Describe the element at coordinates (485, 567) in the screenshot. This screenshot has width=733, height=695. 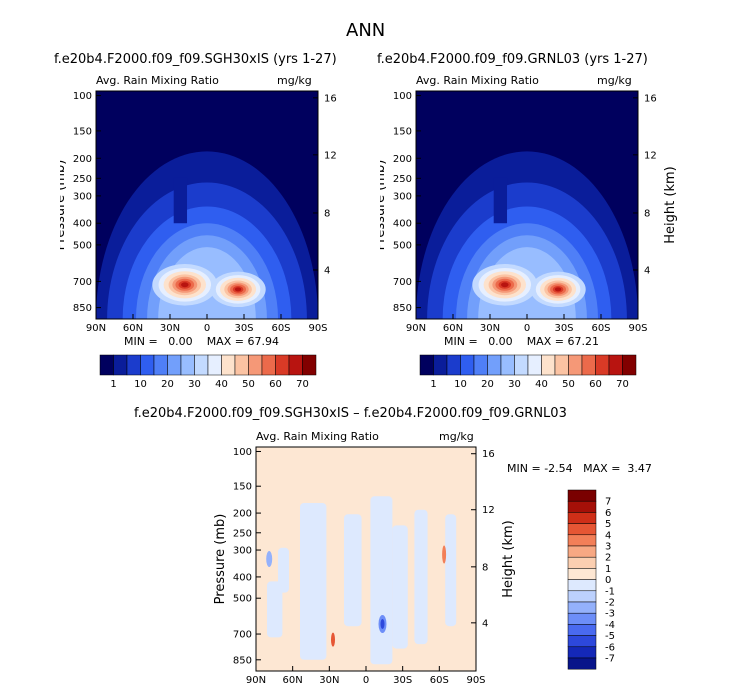
I see `y2-tick-label: 8` at that location.